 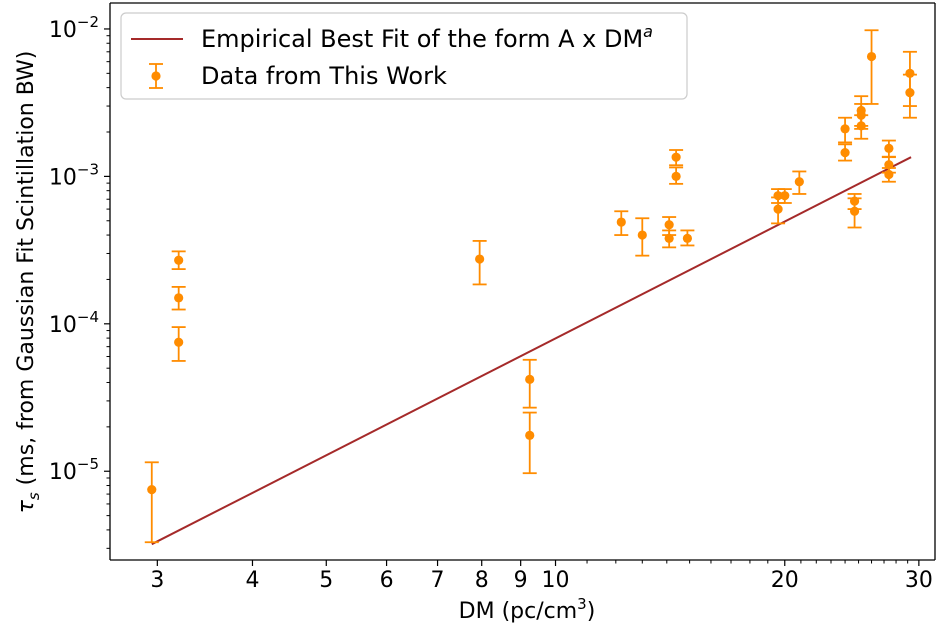 I want to click on x-axis-title: DM (pc/cm3), so click(x=527, y=609).